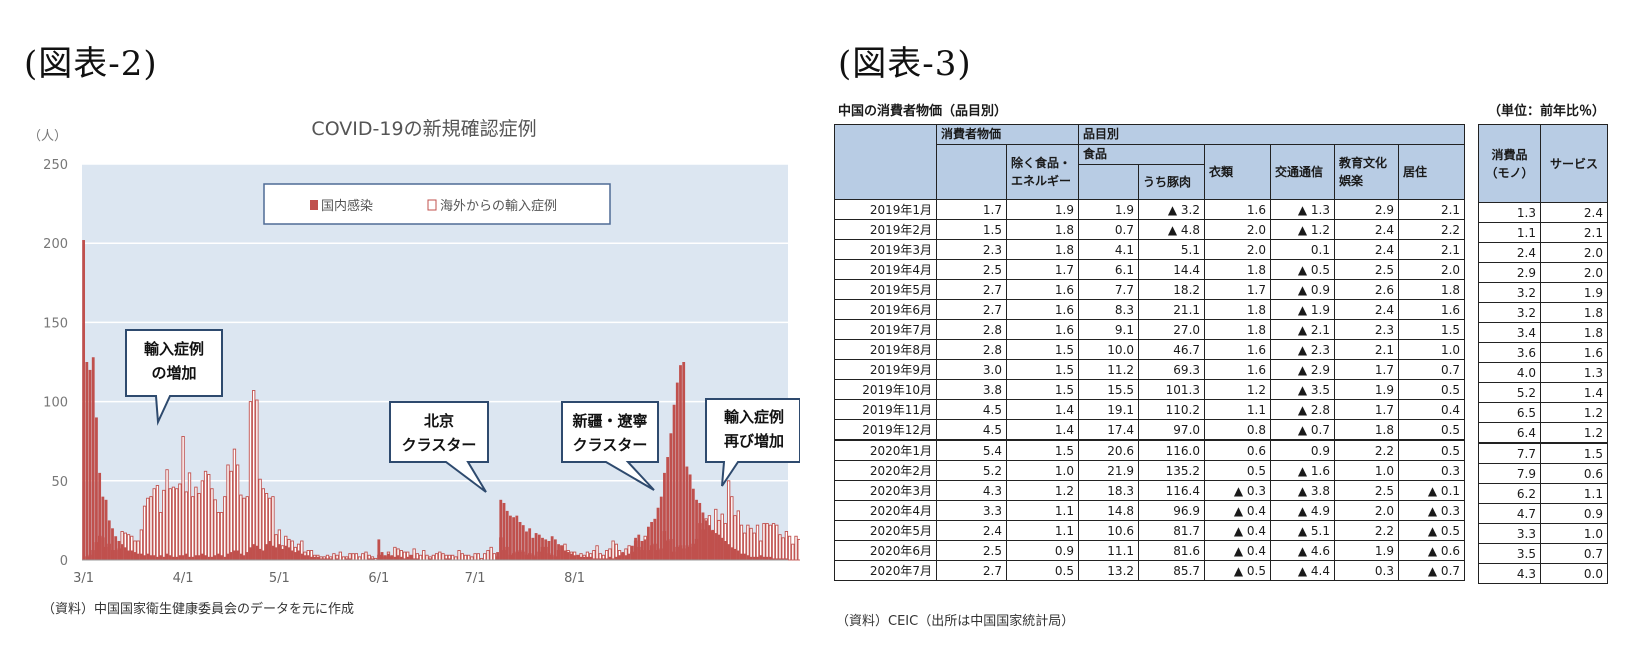 Image resolution: width=1644 pixels, height=658 pixels. I want to click on table-row: 3.6 1.6, so click(1543, 352).